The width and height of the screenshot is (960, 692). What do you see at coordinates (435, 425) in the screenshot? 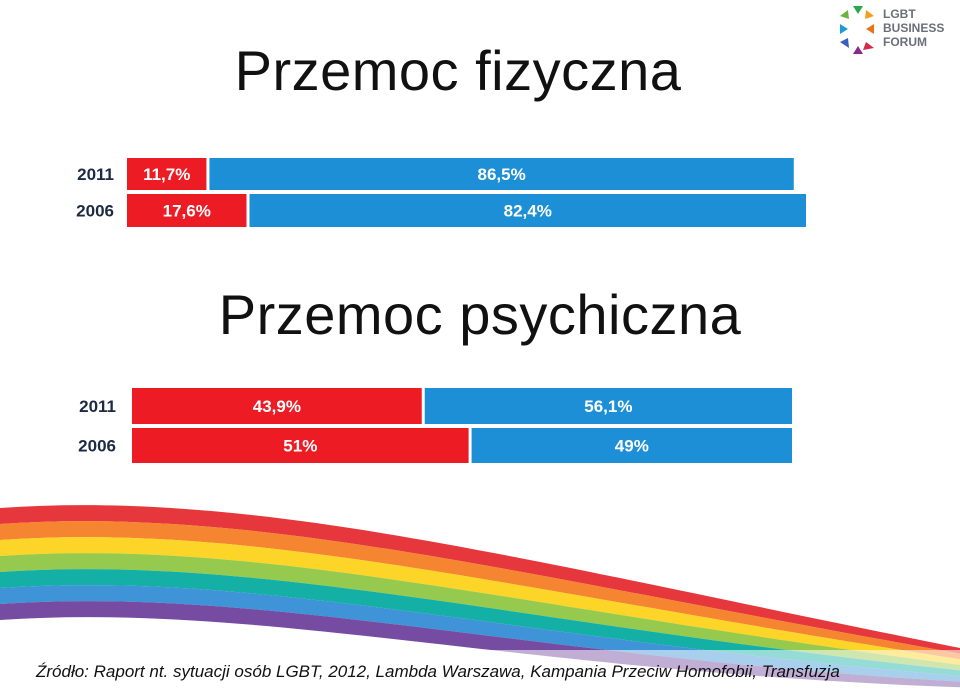
I see `chart-przemoc-psychiczna: 2011 43,9% 56,1% 2006 51% 49%` at bounding box center [435, 425].